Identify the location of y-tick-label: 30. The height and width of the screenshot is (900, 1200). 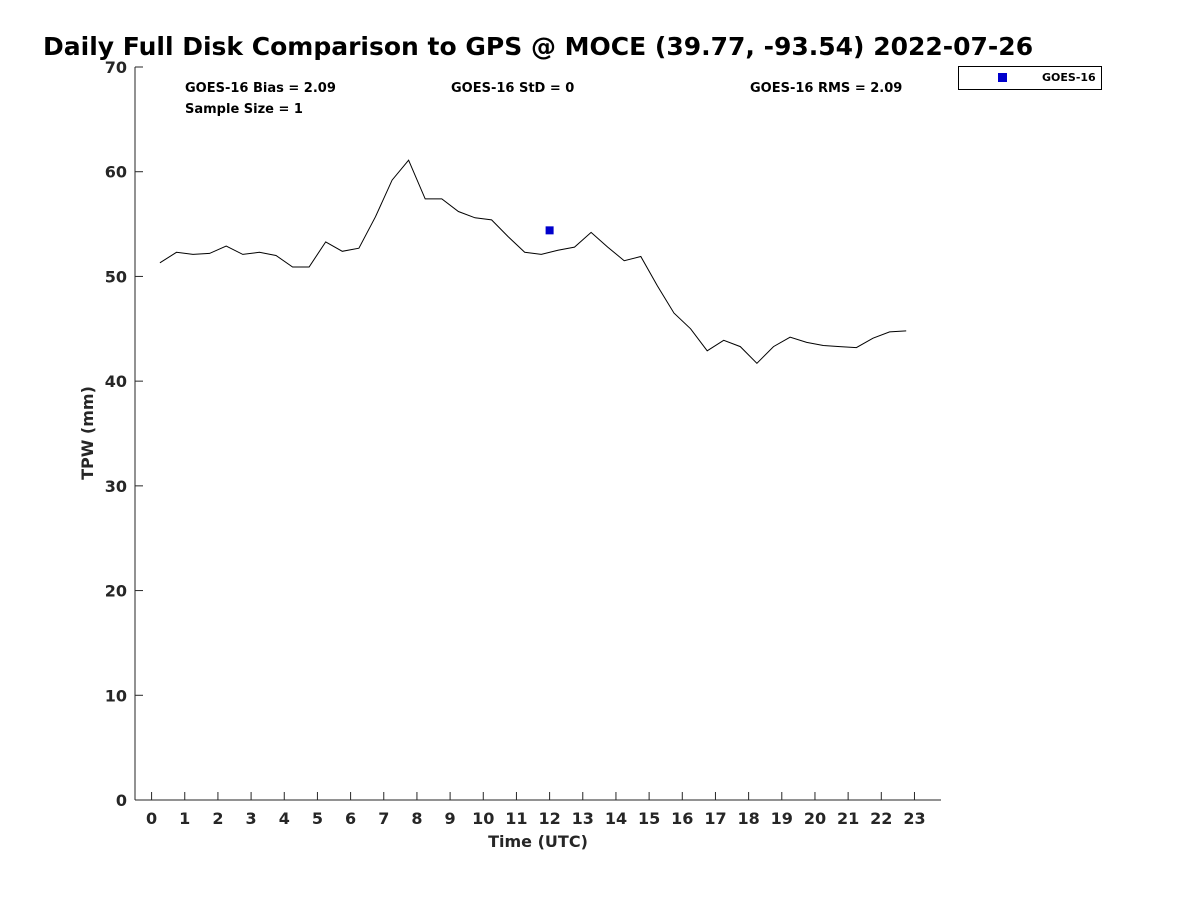
(116, 486).